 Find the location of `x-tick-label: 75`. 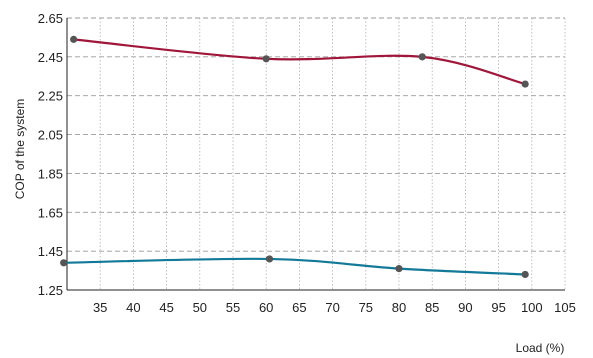

x-tick-label: 75 is located at coordinates (366, 307).